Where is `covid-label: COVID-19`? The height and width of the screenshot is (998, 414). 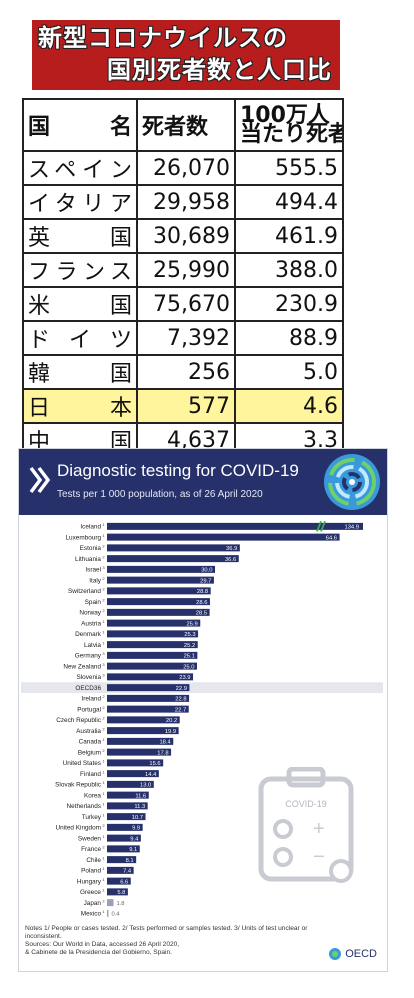 covid-label: COVID-19 is located at coordinates (306, 804).